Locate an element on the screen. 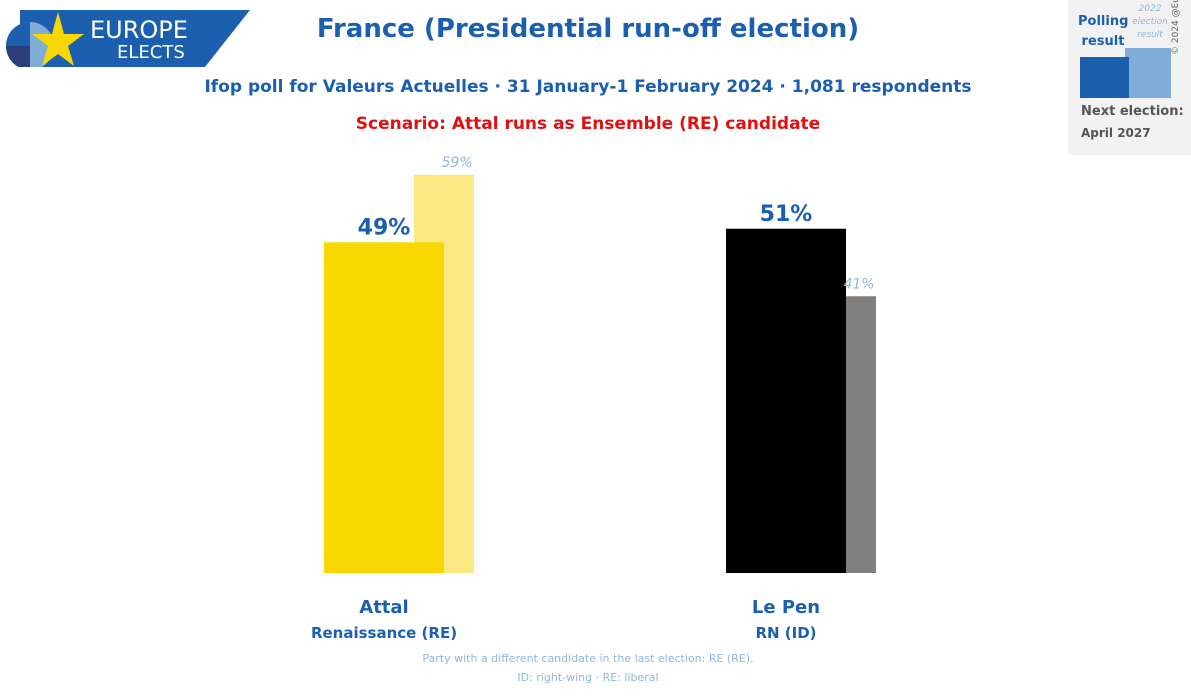 Image resolution: width=1191 pixels, height=698 pixels. logo-text-europe: EUROPE is located at coordinates (139, 30).